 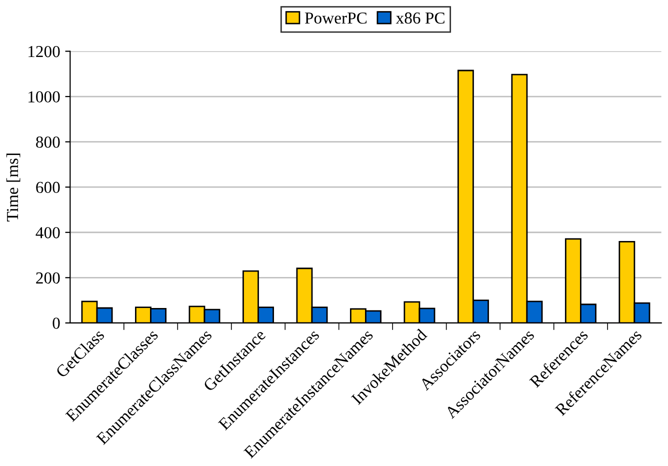 I want to click on y-axis-title: Time [ms], so click(x=13, y=188).